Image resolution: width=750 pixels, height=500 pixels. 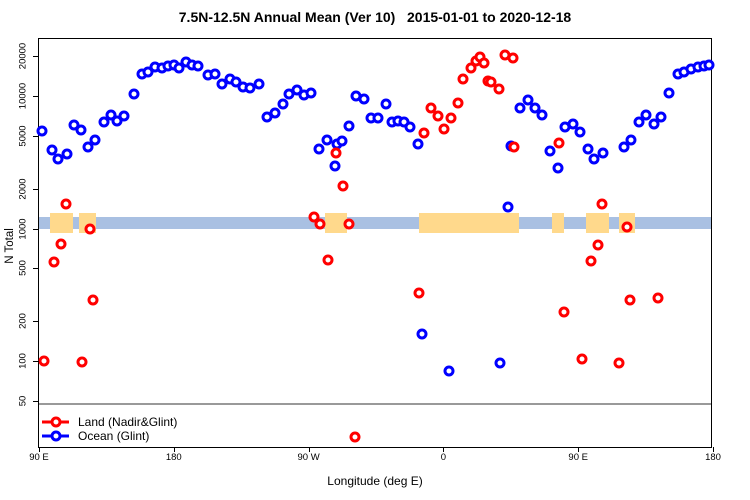 I want to click on legend-label: Ocean (Glint), so click(x=114, y=436).